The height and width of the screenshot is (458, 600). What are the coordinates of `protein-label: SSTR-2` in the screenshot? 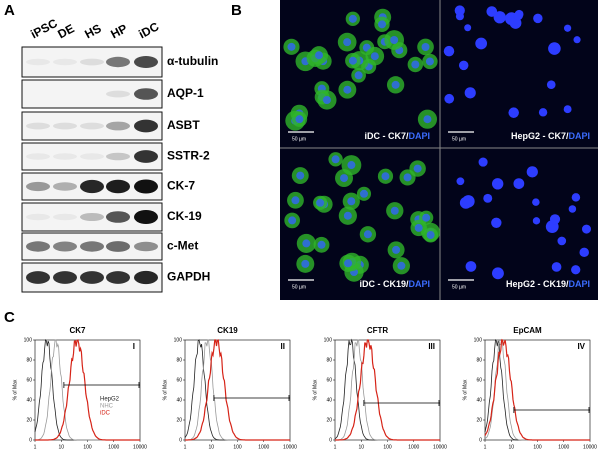 It's located at (188, 156).